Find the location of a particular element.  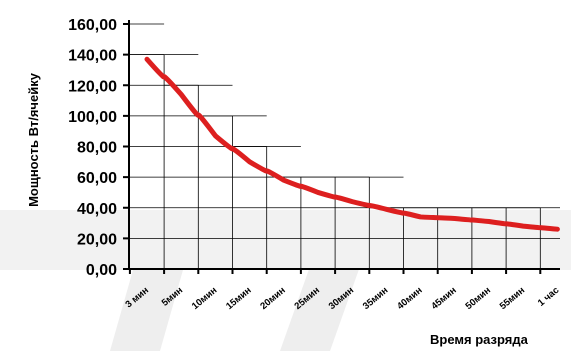

x-tick-label: 15мин is located at coordinates (239, 298).